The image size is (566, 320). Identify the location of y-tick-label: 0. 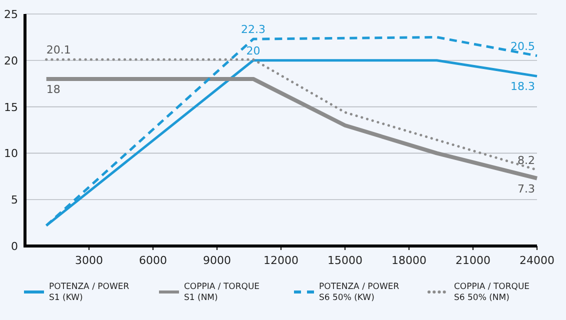
(14, 246).